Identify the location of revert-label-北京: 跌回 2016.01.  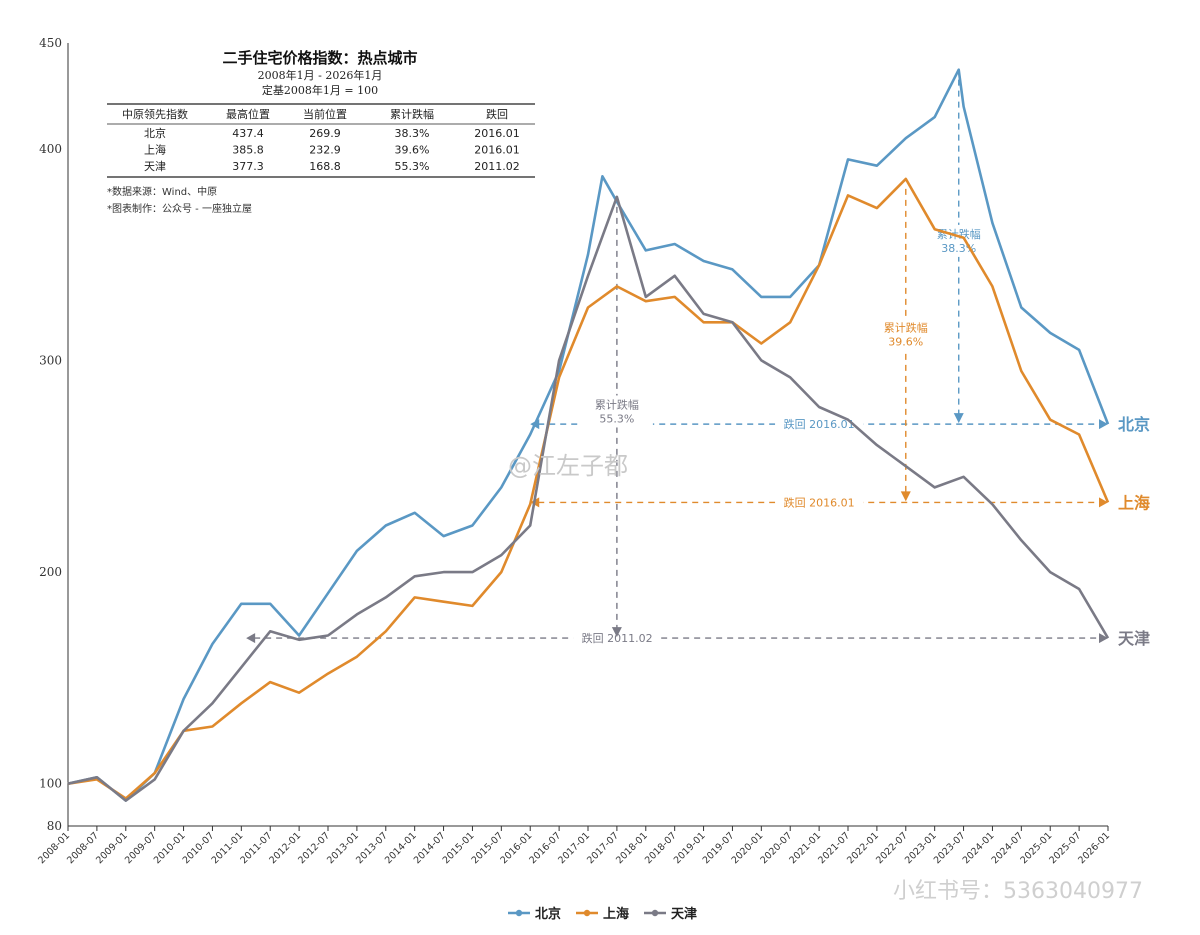
(819, 424).